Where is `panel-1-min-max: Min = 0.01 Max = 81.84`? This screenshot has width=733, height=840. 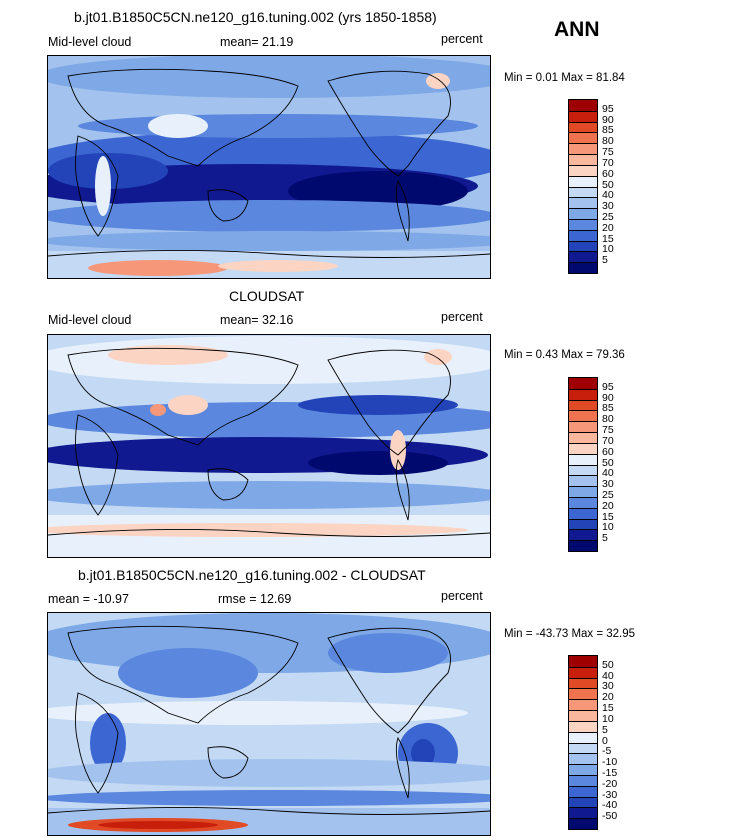
panel-1-min-max: Min = 0.01 Max = 81.84 is located at coordinates (564, 78).